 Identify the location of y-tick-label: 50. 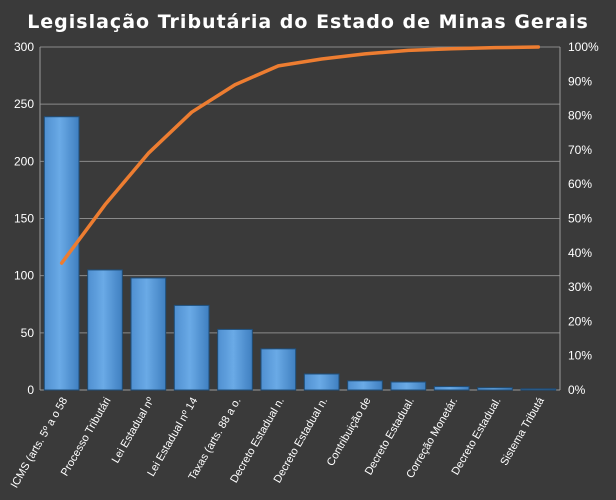
(28, 333).